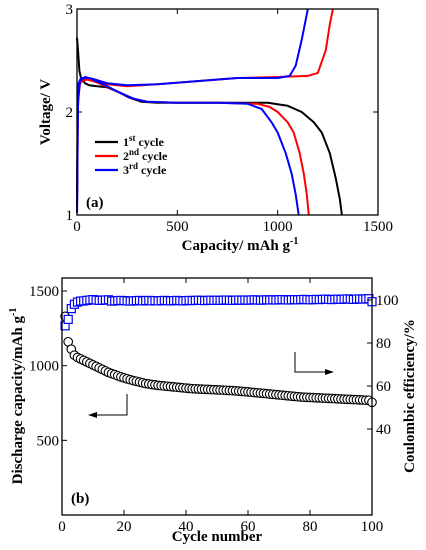 The width and height of the screenshot is (426, 550). I want to click on x-tick-label: 1000, so click(278, 227).